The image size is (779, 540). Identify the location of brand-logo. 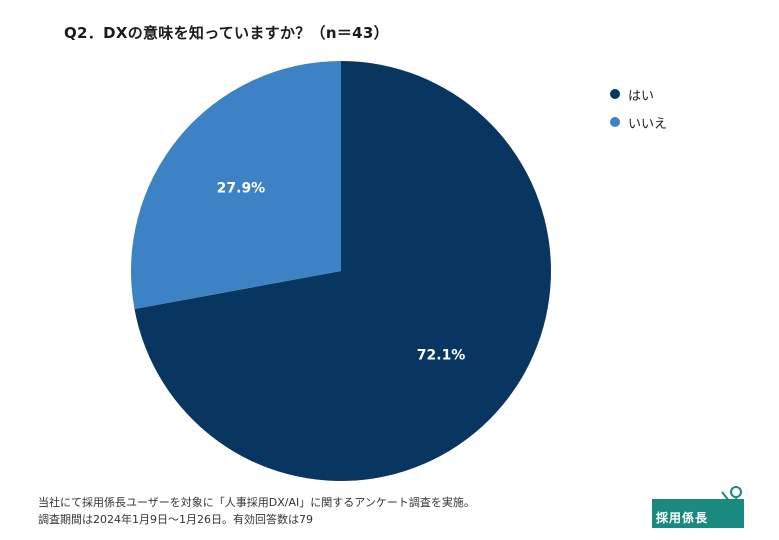
(698, 507).